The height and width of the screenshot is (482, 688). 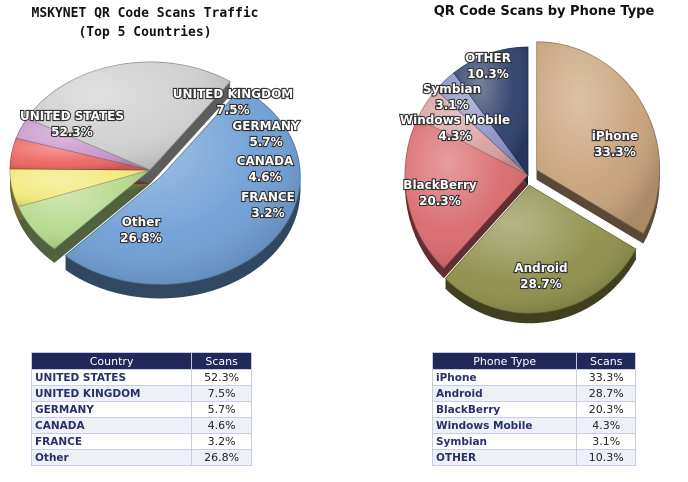 What do you see at coordinates (72, 132) in the screenshot?
I see `slice-value-united-states: 52.3%` at bounding box center [72, 132].